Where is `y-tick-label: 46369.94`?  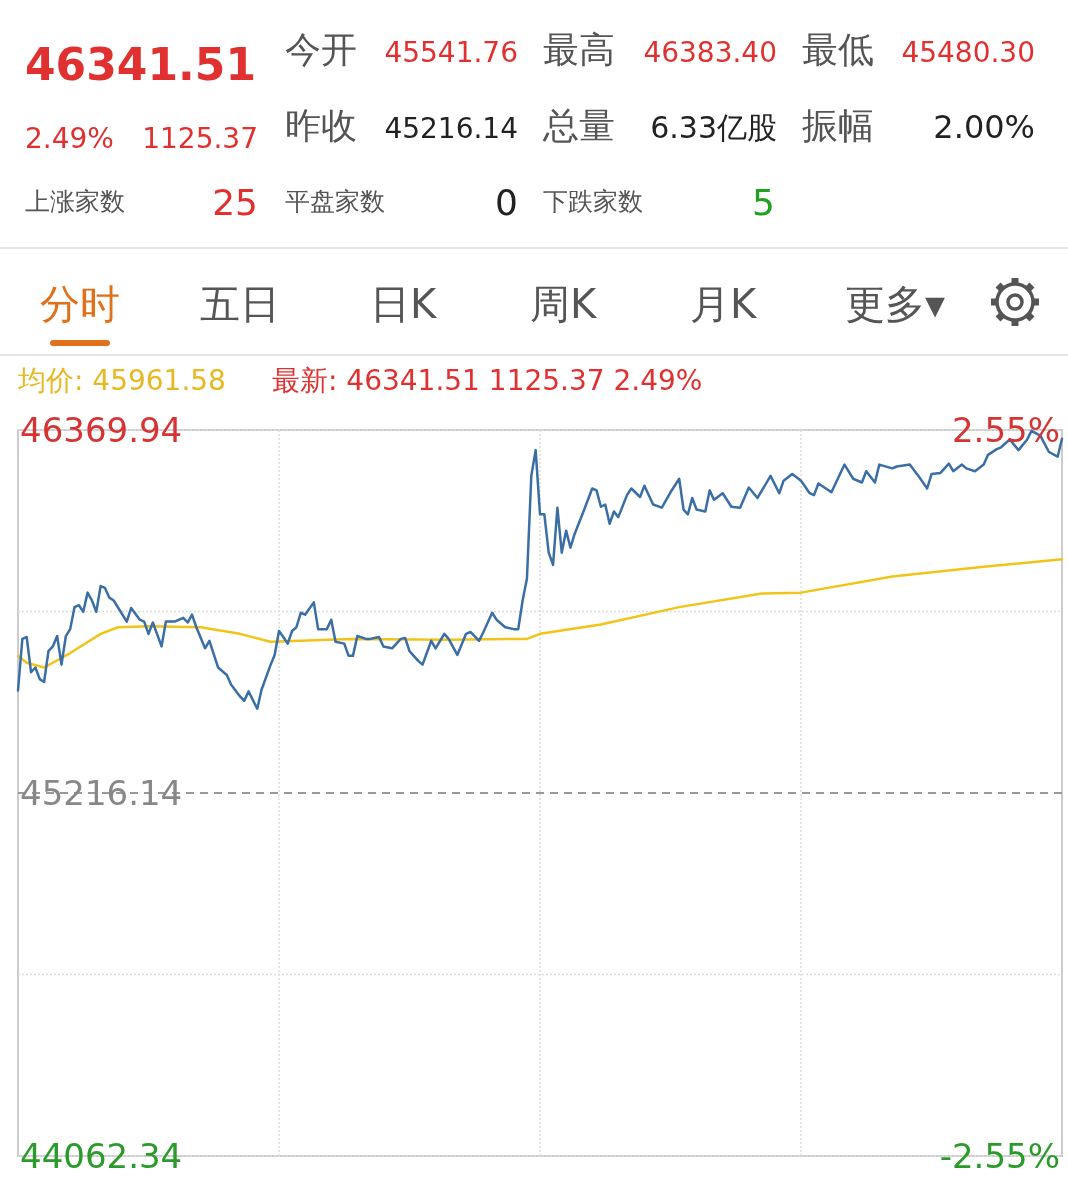 y-tick-label: 46369.94 is located at coordinates (101, 430).